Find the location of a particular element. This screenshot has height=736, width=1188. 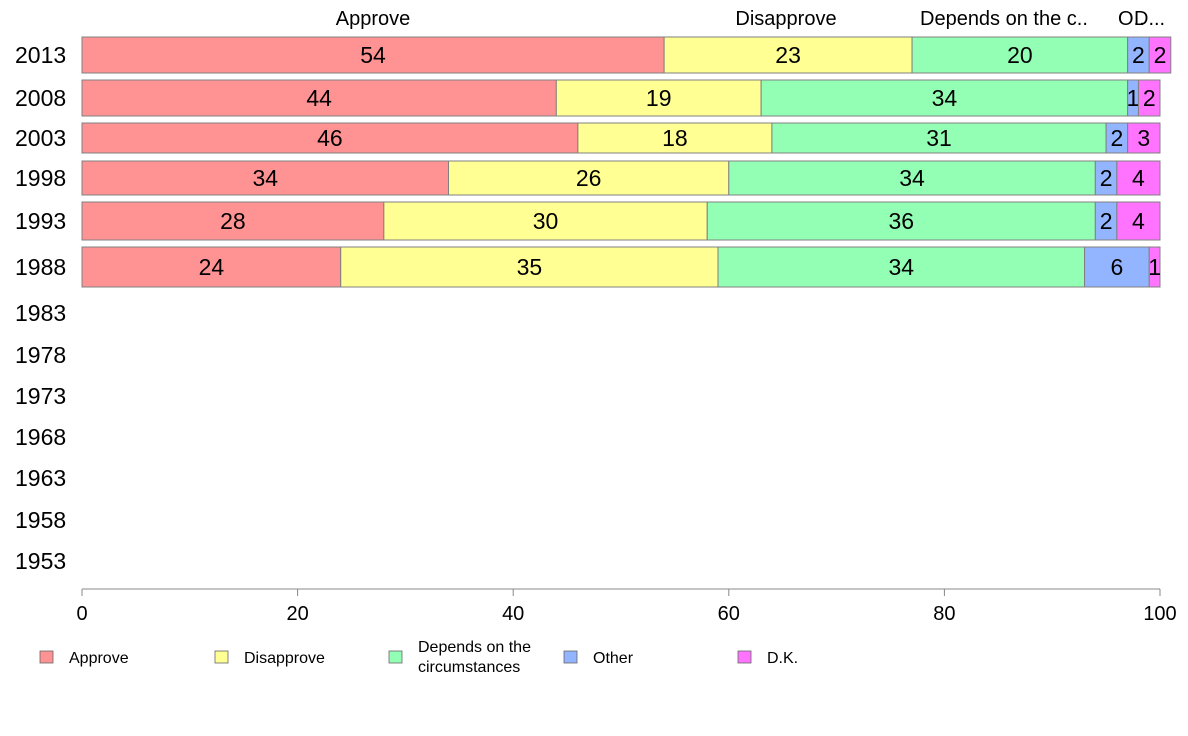

bar-d-k-2013 is located at coordinates (1160, 55).